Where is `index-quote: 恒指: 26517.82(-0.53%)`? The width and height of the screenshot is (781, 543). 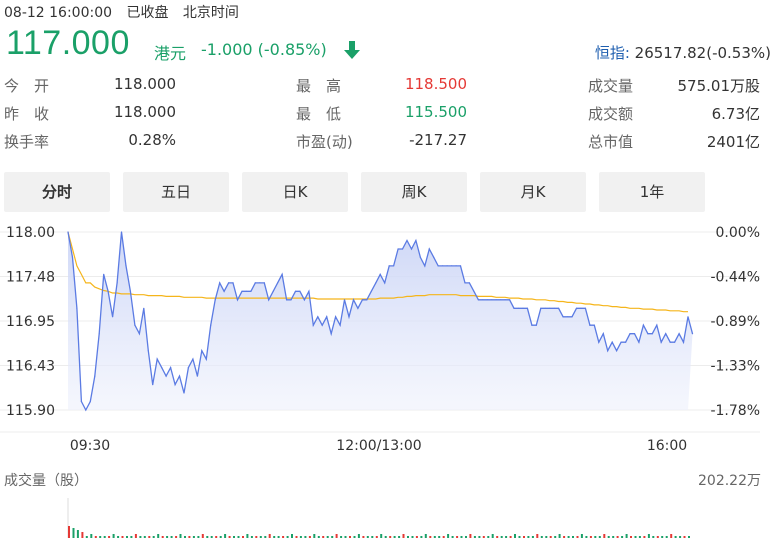 index-quote: 恒指: 26517.82(-0.53%) is located at coordinates (683, 52).